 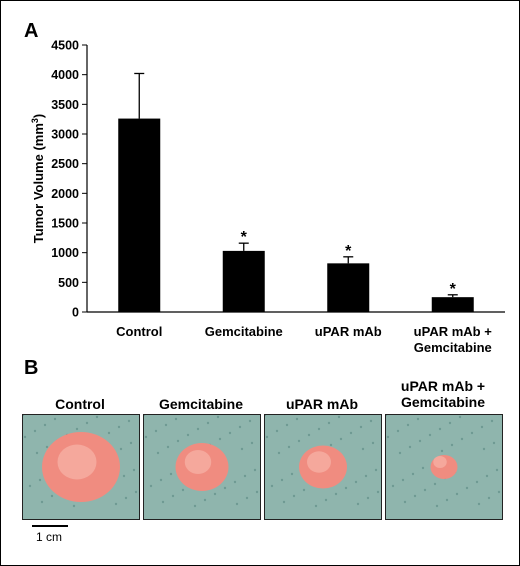 I want to click on panel-label-b: B, so click(x=31, y=368).